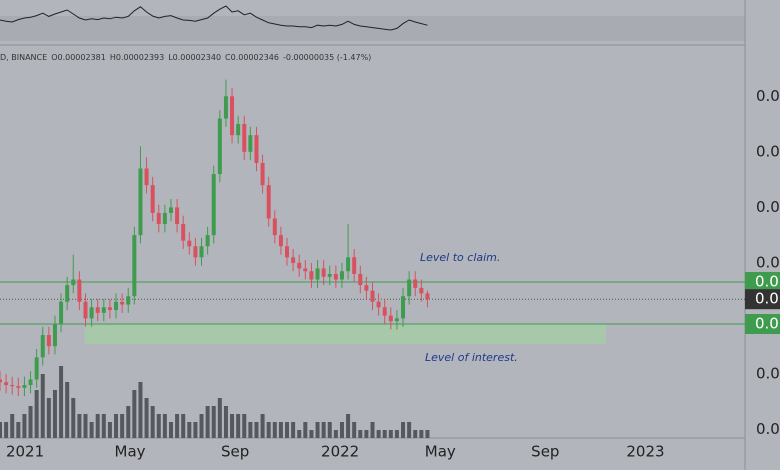 Image resolution: width=780 pixels, height=470 pixels. What do you see at coordinates (130, 452) in the screenshot?
I see `x-tick-label: May` at bounding box center [130, 452].